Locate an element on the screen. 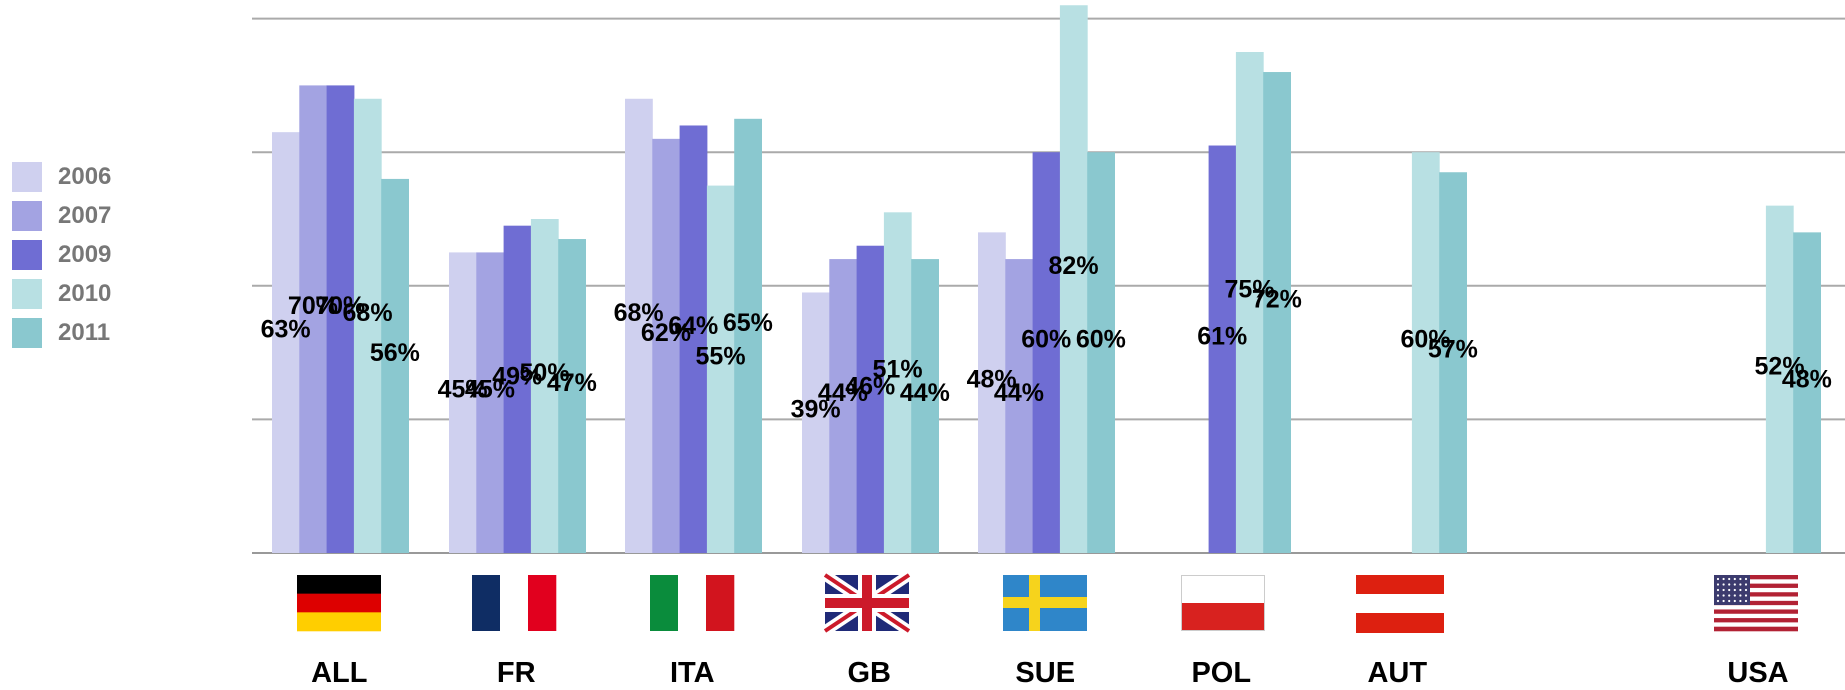 This screenshot has height=690, width=1845. legend: 2006 2007 2009 2010 2011 is located at coordinates (61, 254).